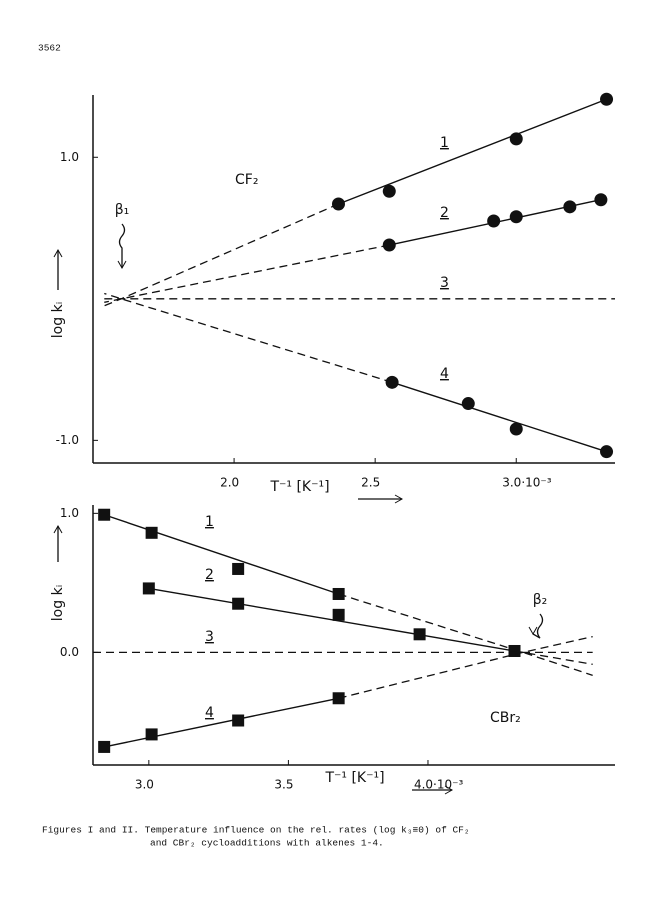 The height and width of the screenshot is (912, 672). What do you see at coordinates (370, 483) in the screenshot?
I see `x-tick-label: 2.5` at bounding box center [370, 483].